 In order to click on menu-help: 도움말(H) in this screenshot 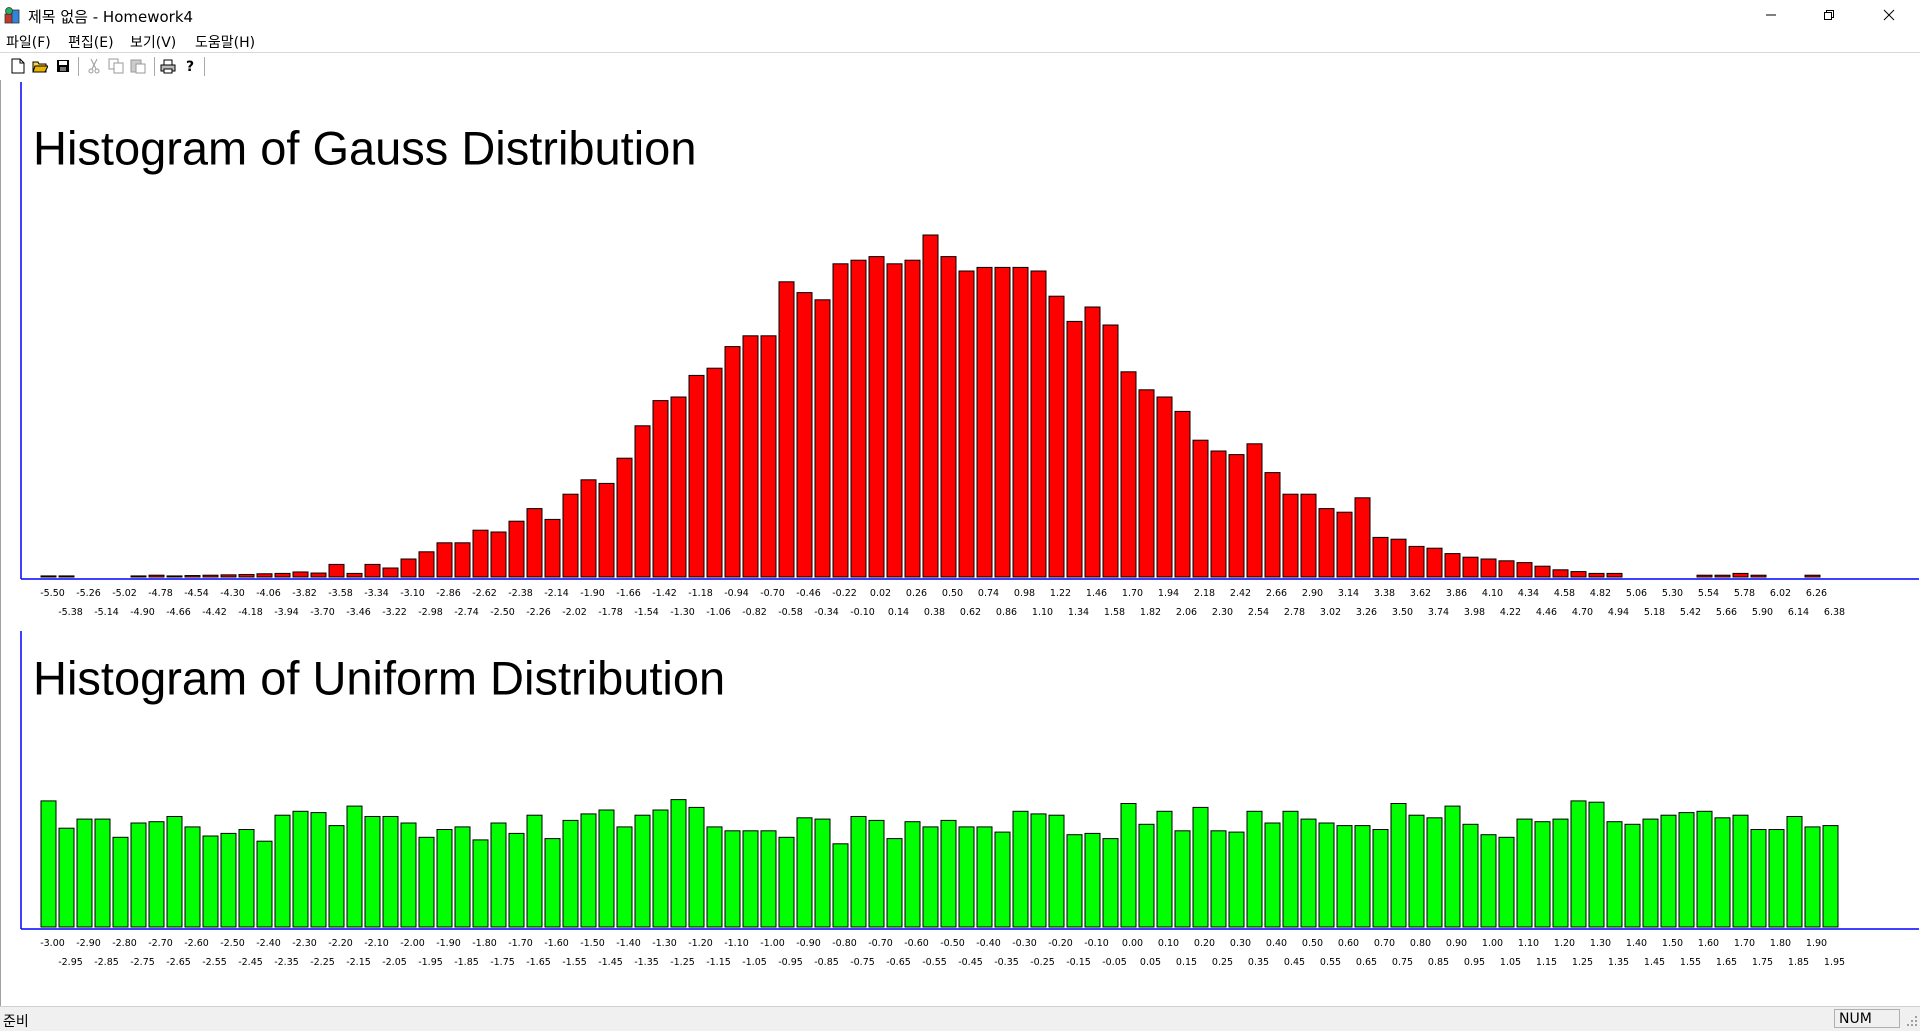, I will do `click(225, 43)`.